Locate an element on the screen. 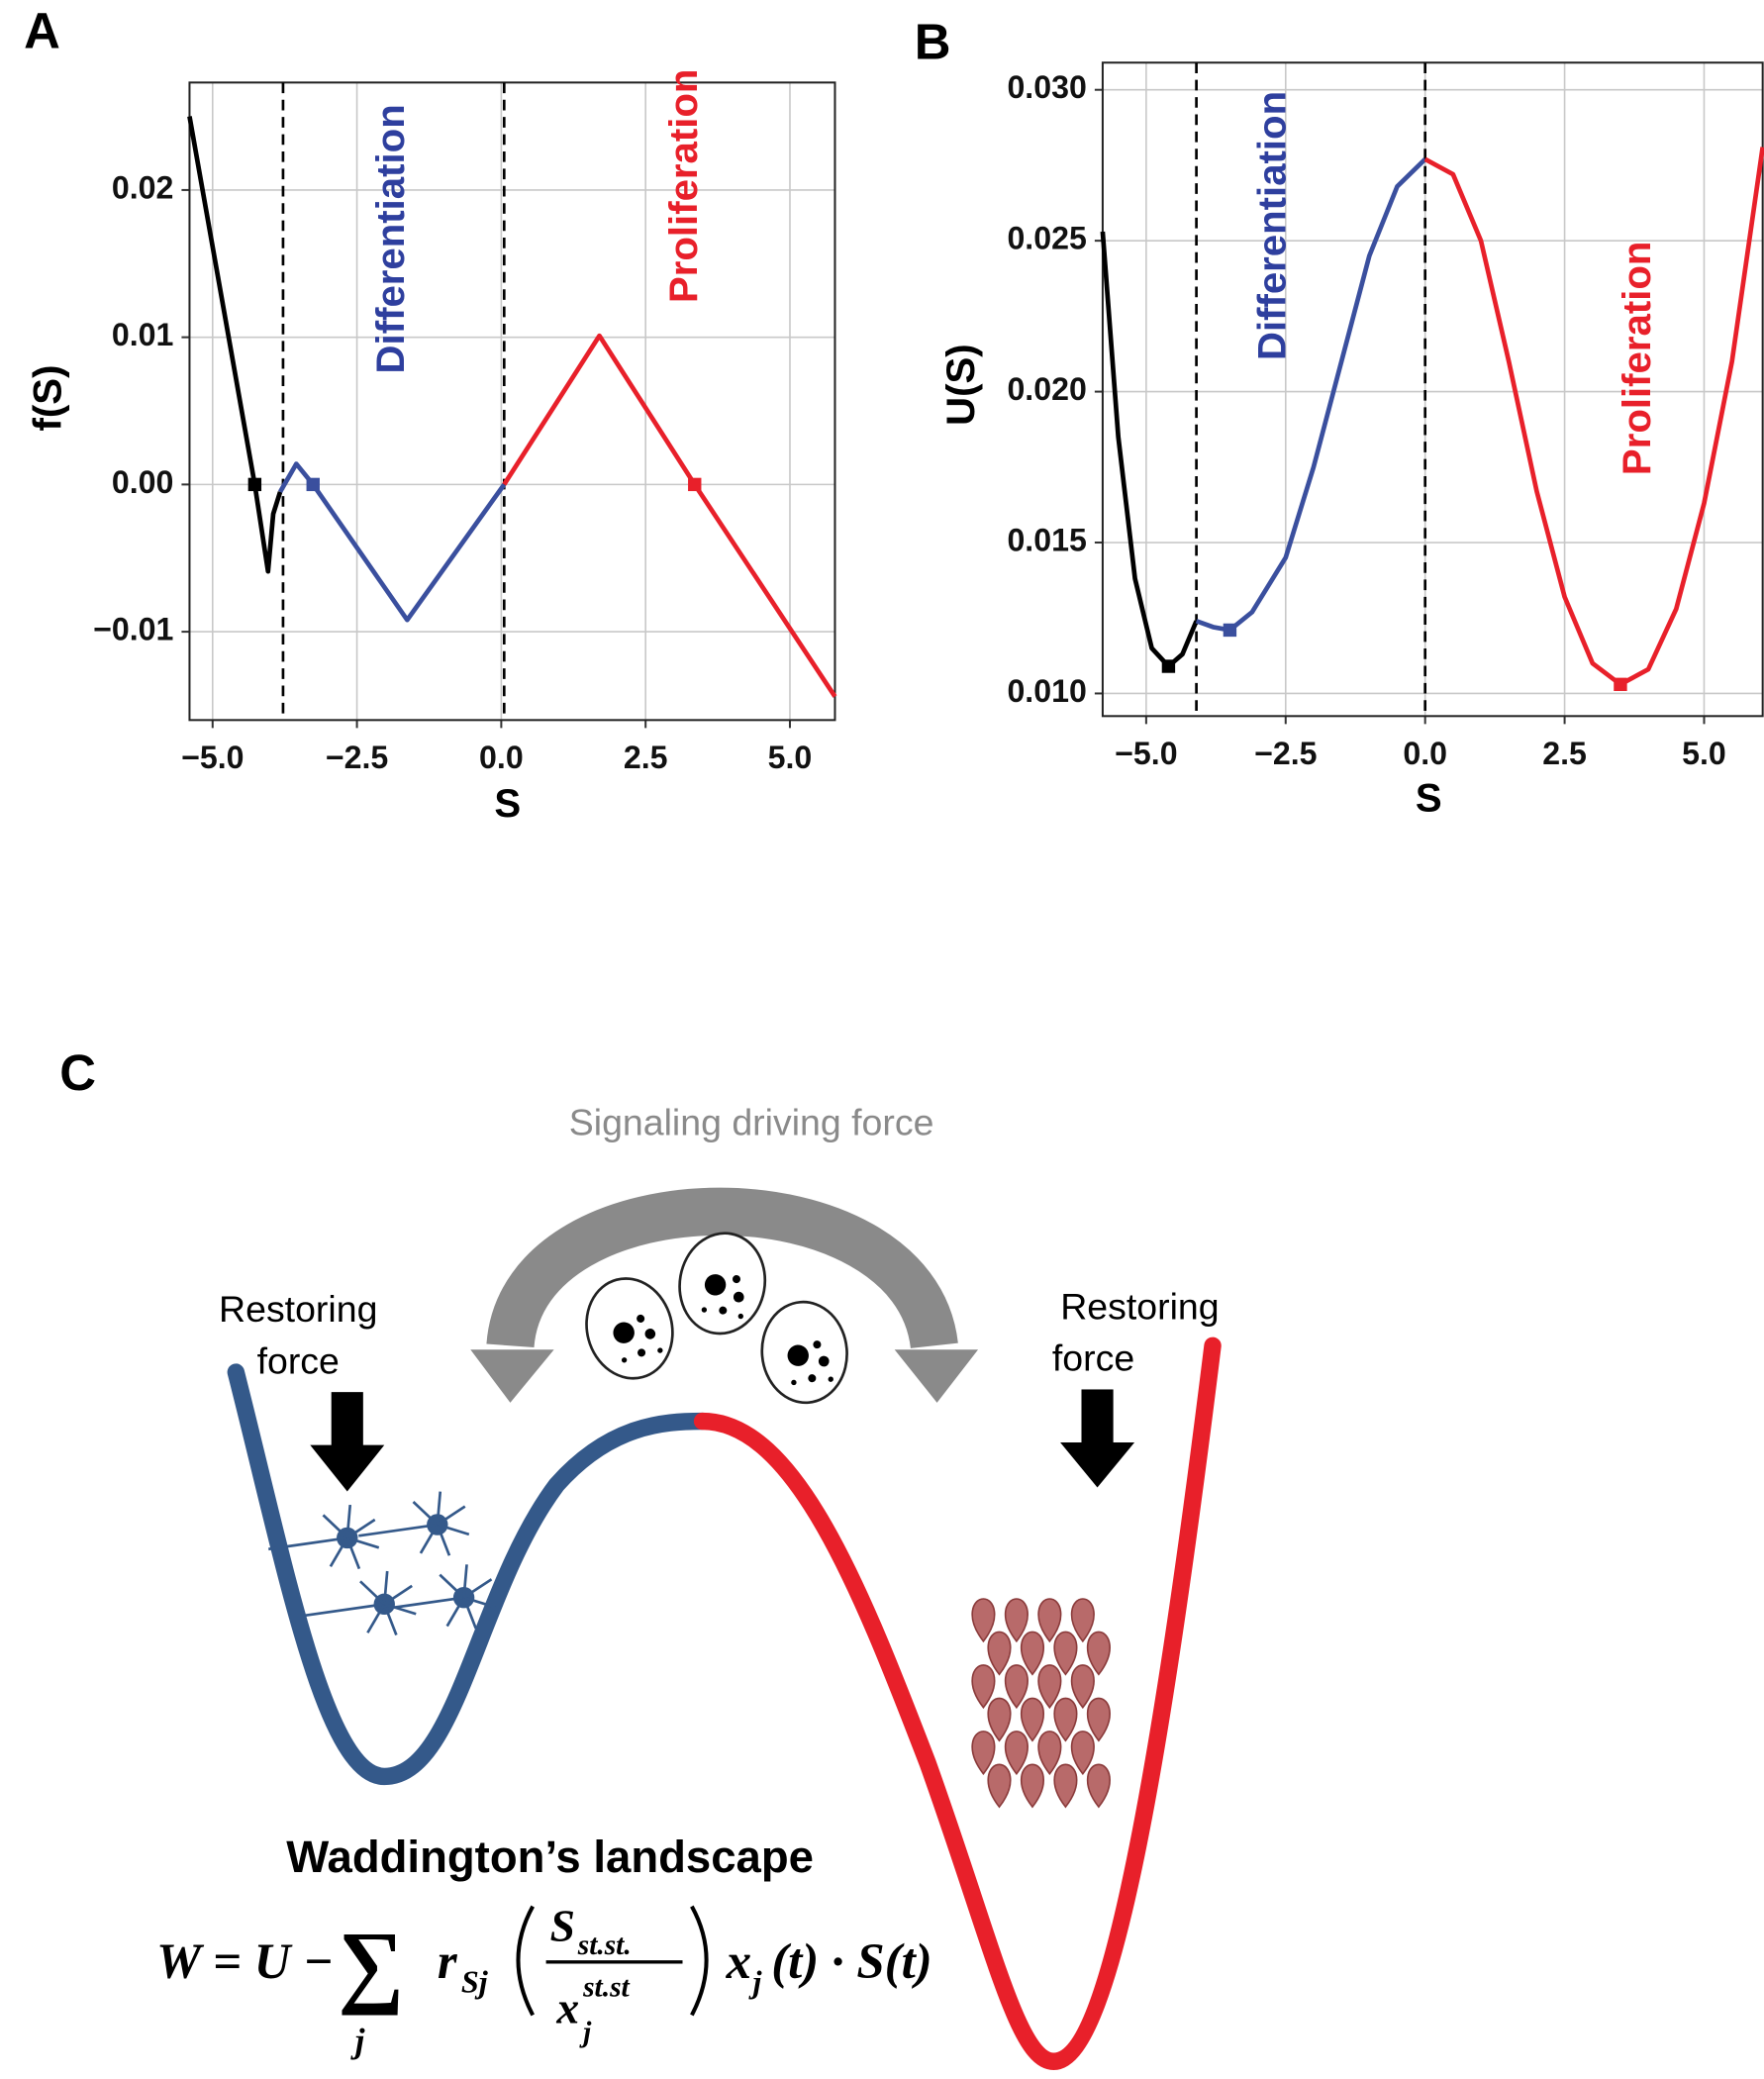  eq-num-sub: st.st. is located at coordinates (604, 1945).